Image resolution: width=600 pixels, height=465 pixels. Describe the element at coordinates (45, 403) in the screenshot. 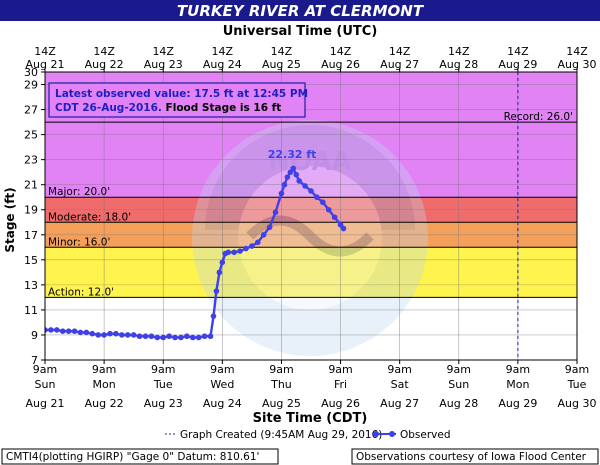

I see `bottom-tick-date: Aug 21` at that location.